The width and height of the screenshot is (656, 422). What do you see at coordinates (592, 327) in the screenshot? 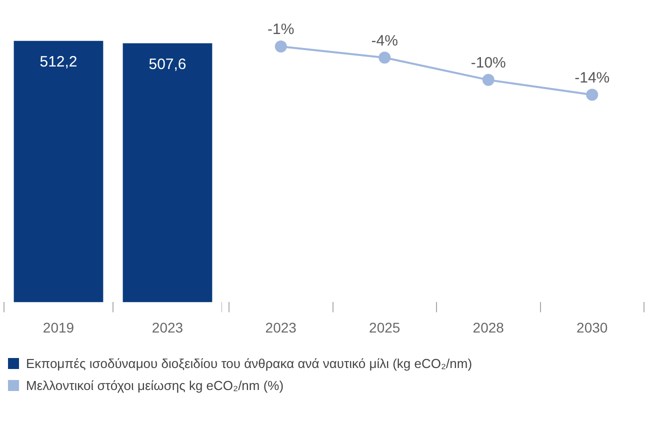
I see `x-tick-label: 2030` at bounding box center [592, 327].